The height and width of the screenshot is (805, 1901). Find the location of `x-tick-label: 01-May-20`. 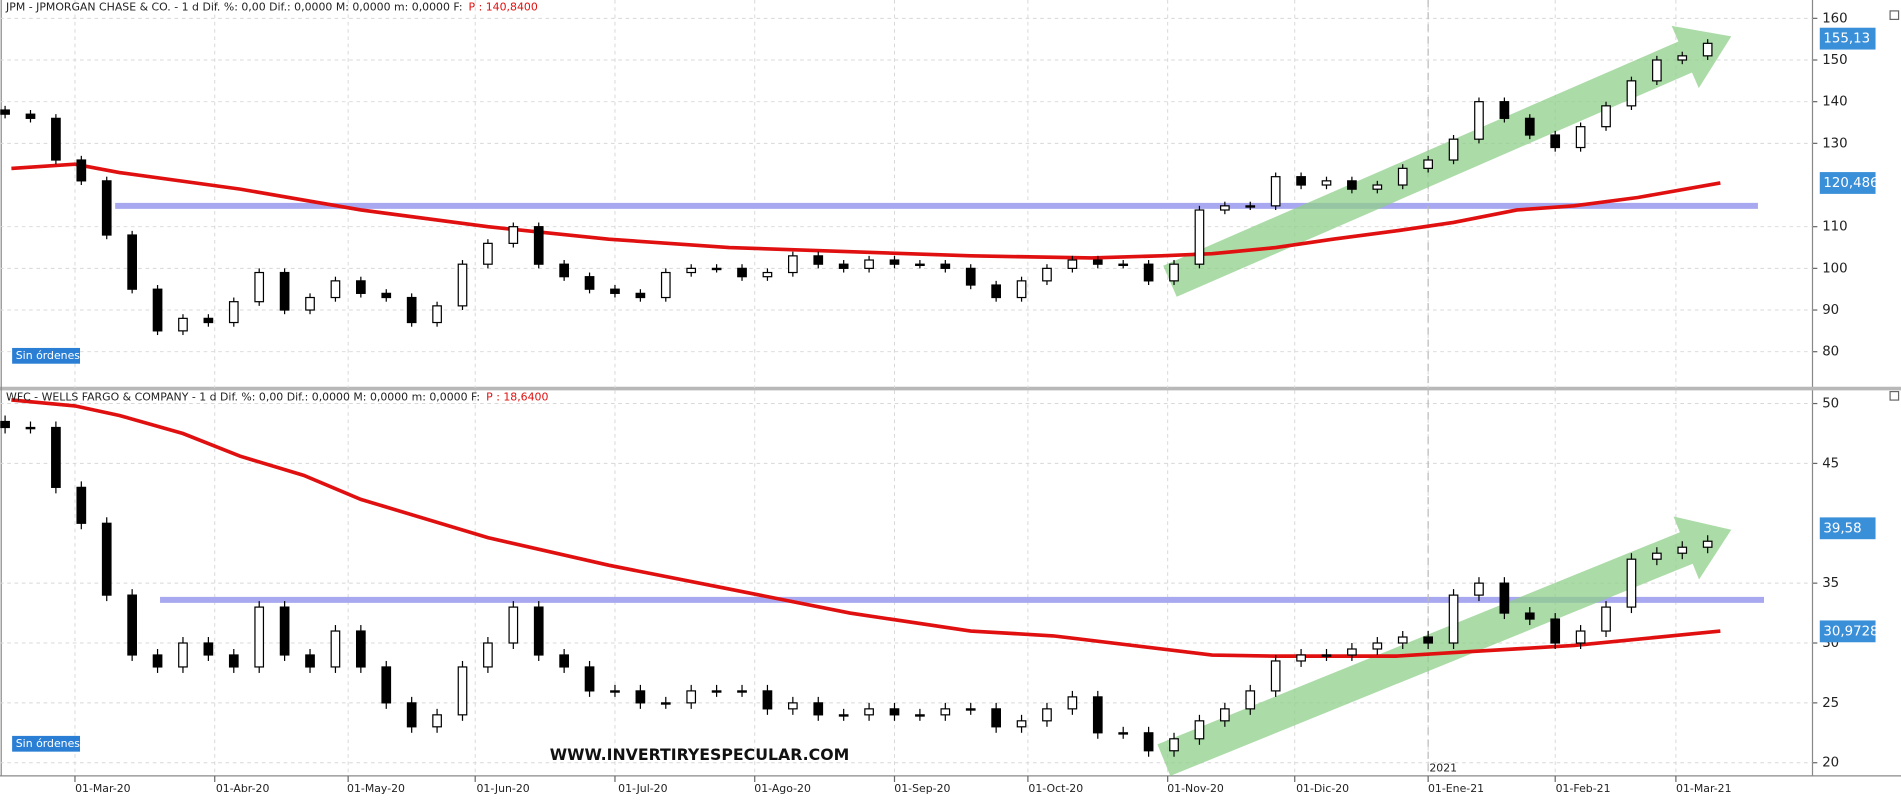

x-tick-label: 01-May-20 is located at coordinates (376, 788).